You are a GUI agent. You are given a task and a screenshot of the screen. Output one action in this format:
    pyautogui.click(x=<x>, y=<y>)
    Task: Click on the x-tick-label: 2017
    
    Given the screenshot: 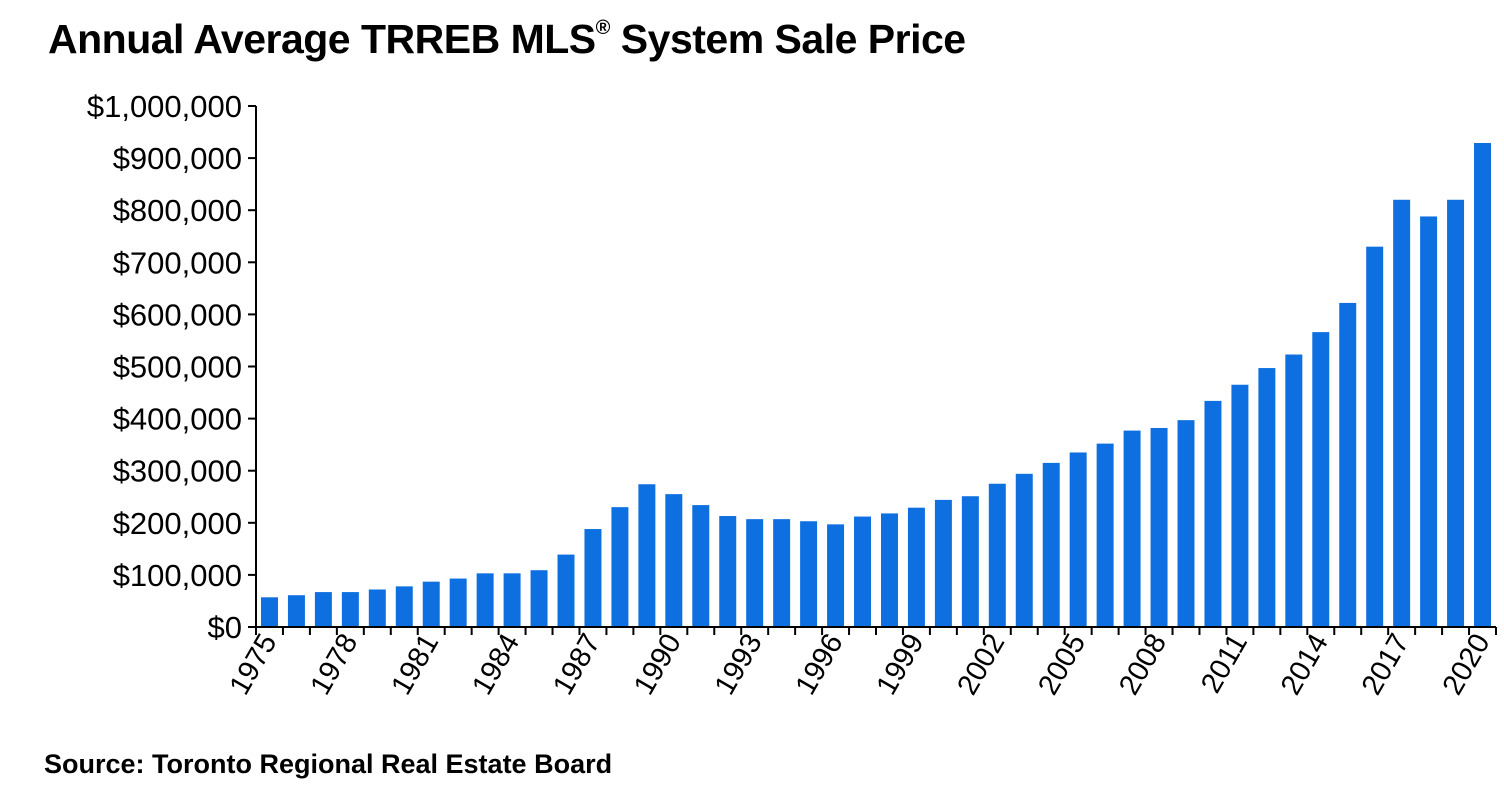 What is the action you would take?
    pyautogui.click(x=1386, y=664)
    